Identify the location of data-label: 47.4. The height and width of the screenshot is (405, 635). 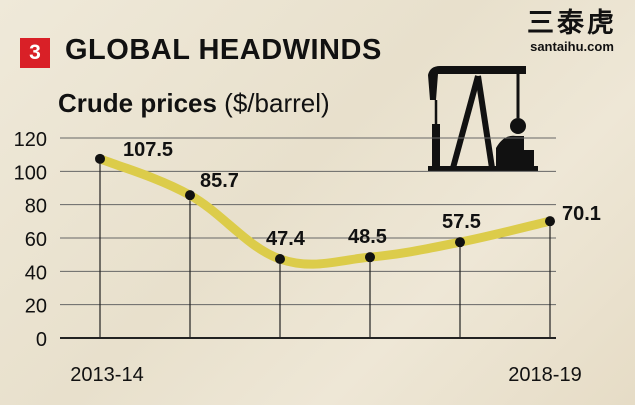
(286, 239).